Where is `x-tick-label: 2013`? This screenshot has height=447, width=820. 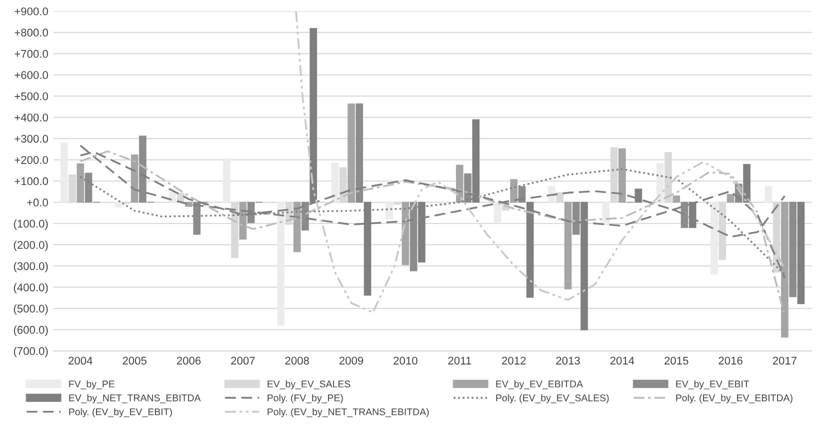 x-tick-label: 2013 is located at coordinates (568, 360).